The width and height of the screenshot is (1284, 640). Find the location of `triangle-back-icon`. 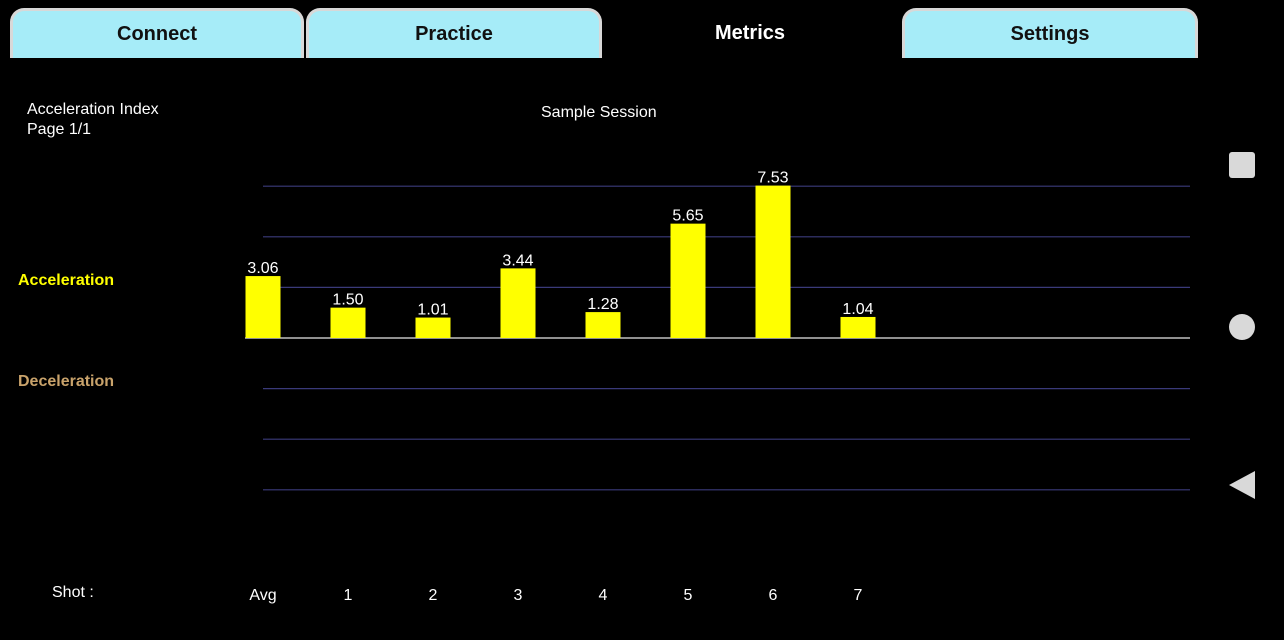

triangle-back-icon is located at coordinates (1242, 485).